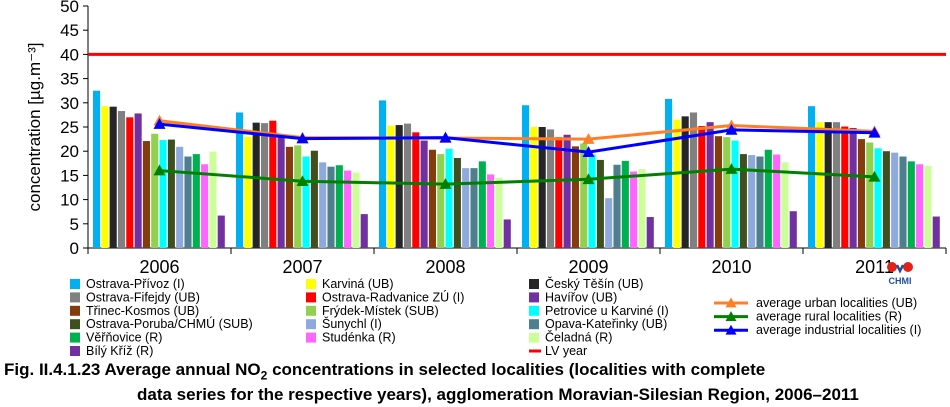 Image resolution: width=950 pixels, height=407 pixels. What do you see at coordinates (606, 324) in the screenshot?
I see `legend-label: Opava-Kateřinky (UB)` at bounding box center [606, 324].